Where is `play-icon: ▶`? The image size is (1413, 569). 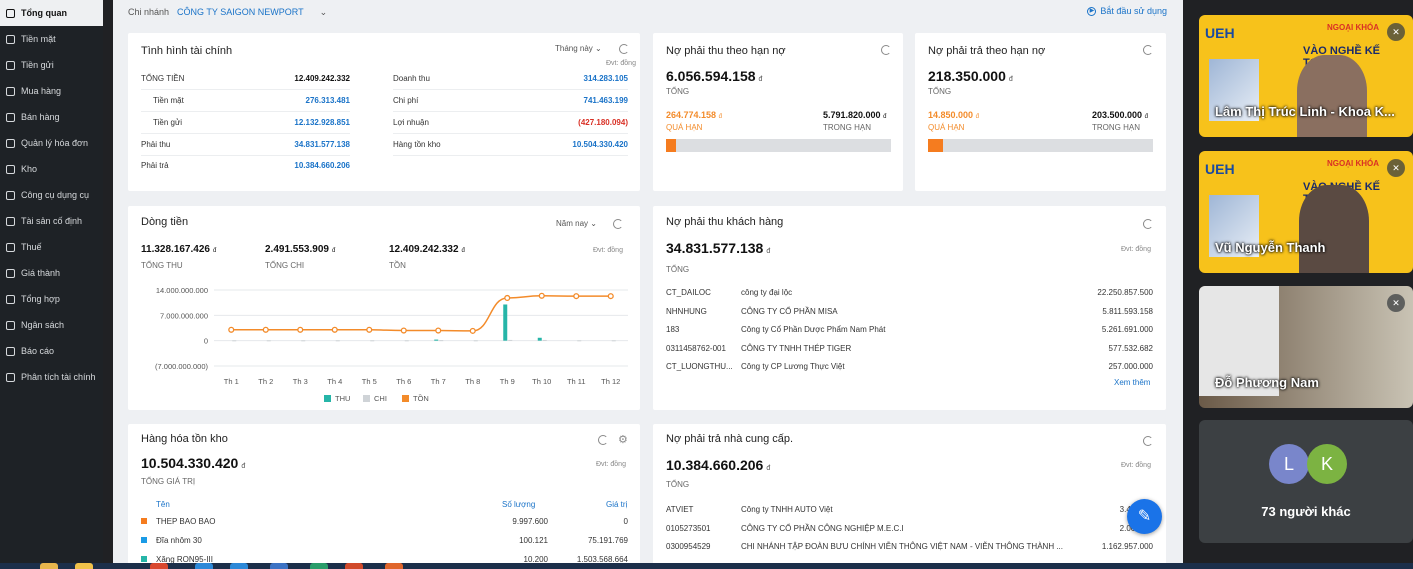
play-icon: ▶ is located at coordinates (1092, 11).